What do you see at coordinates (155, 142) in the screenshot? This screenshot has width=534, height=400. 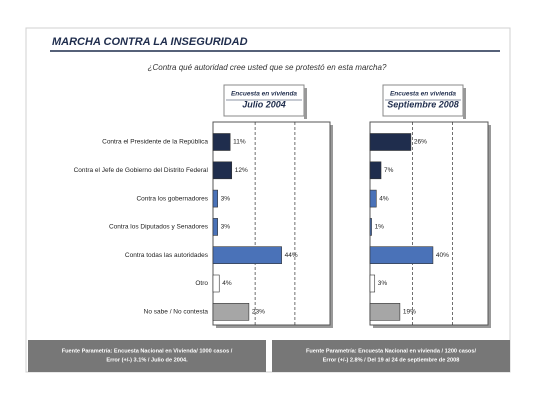 I see `category-label: Contra el Presidente de la República` at bounding box center [155, 142].